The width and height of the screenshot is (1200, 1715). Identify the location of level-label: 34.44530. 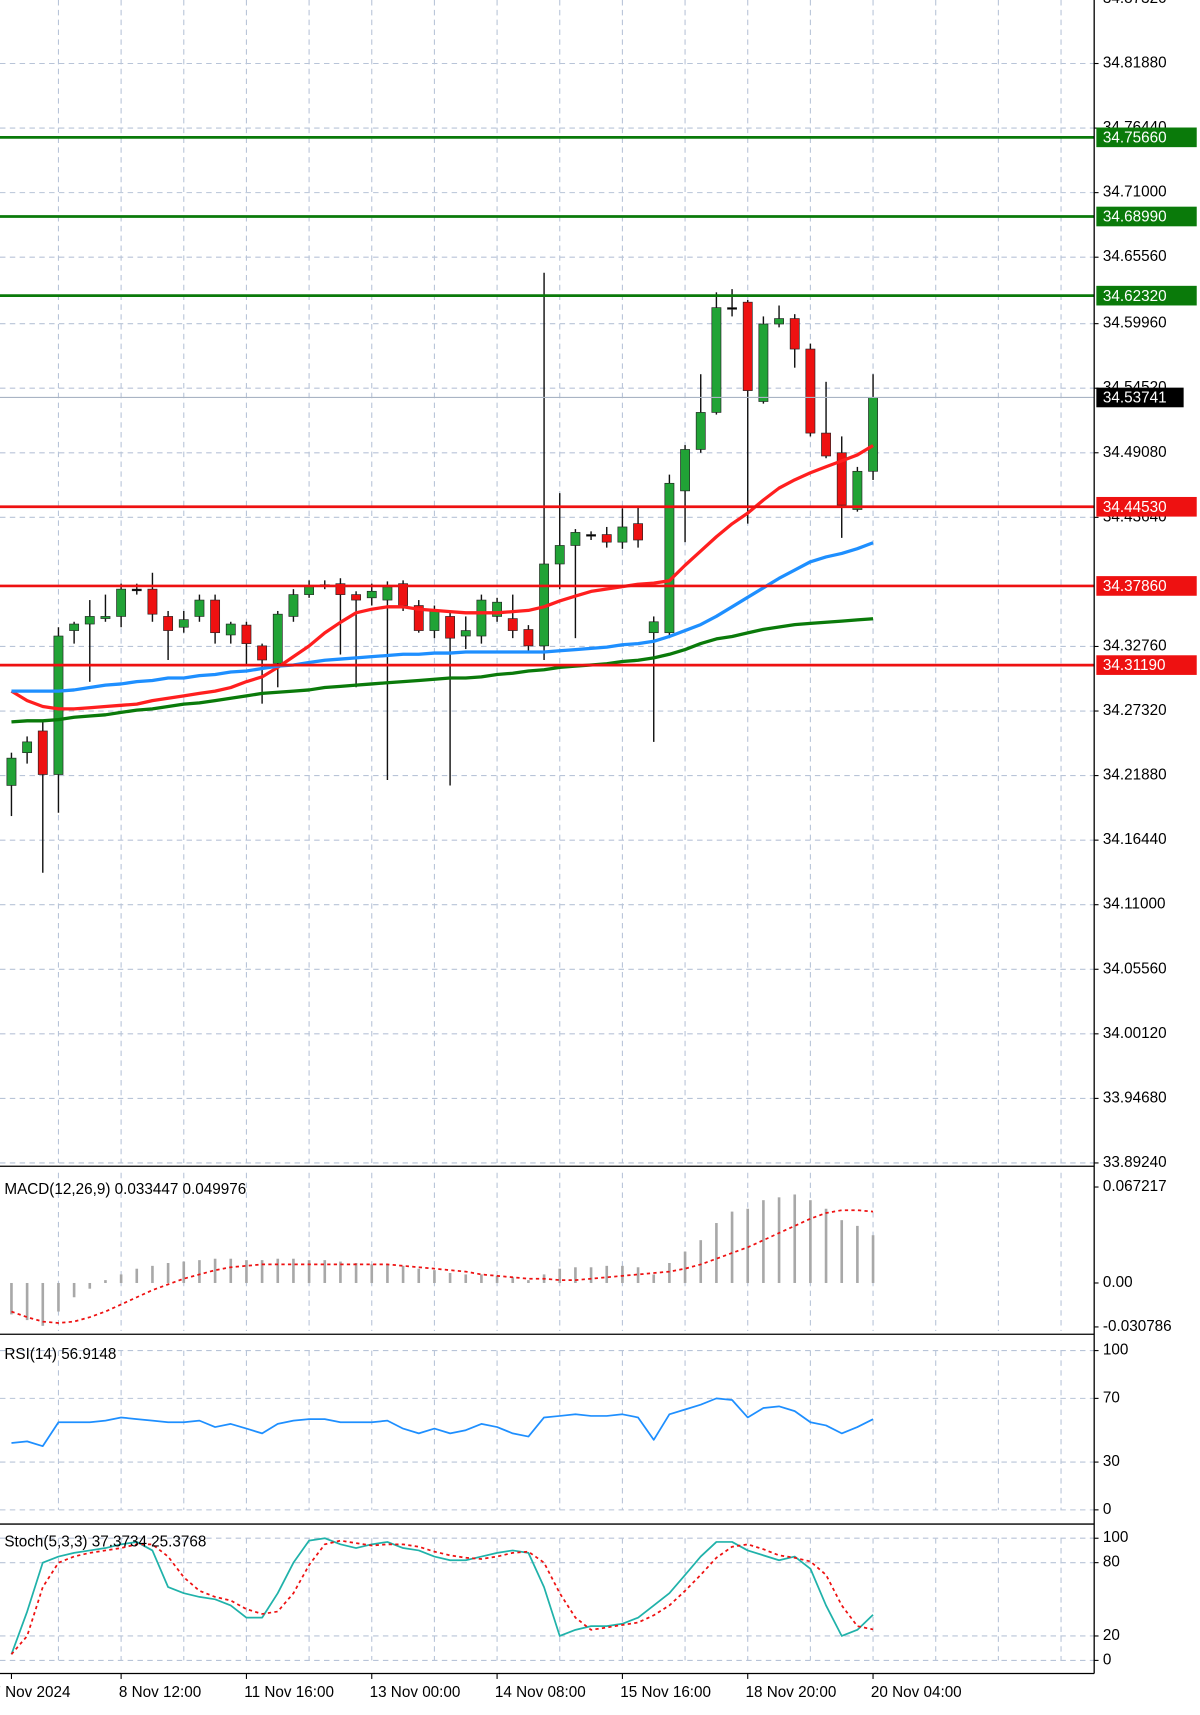
(1135, 507).